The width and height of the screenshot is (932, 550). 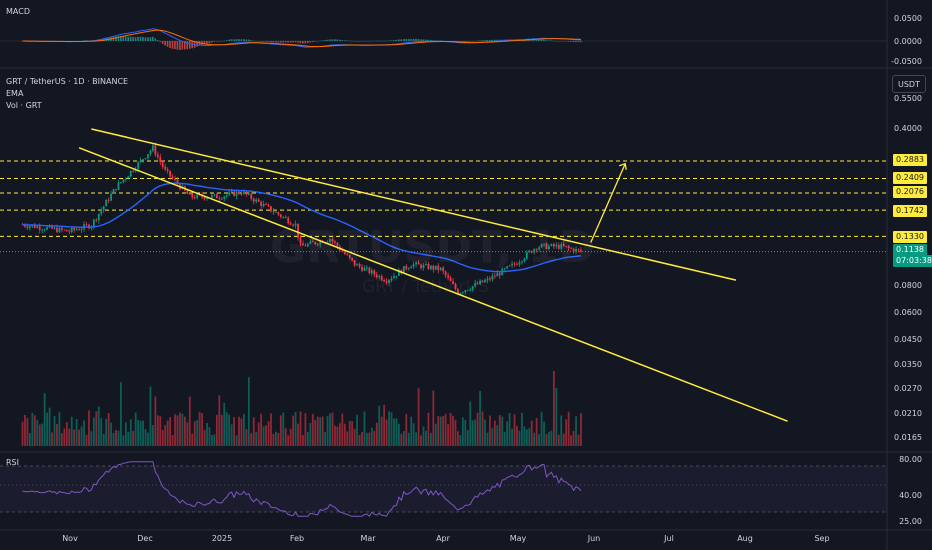 I want to click on watermark-symbol: GRTUSDT, 1D, so click(x=432, y=247).